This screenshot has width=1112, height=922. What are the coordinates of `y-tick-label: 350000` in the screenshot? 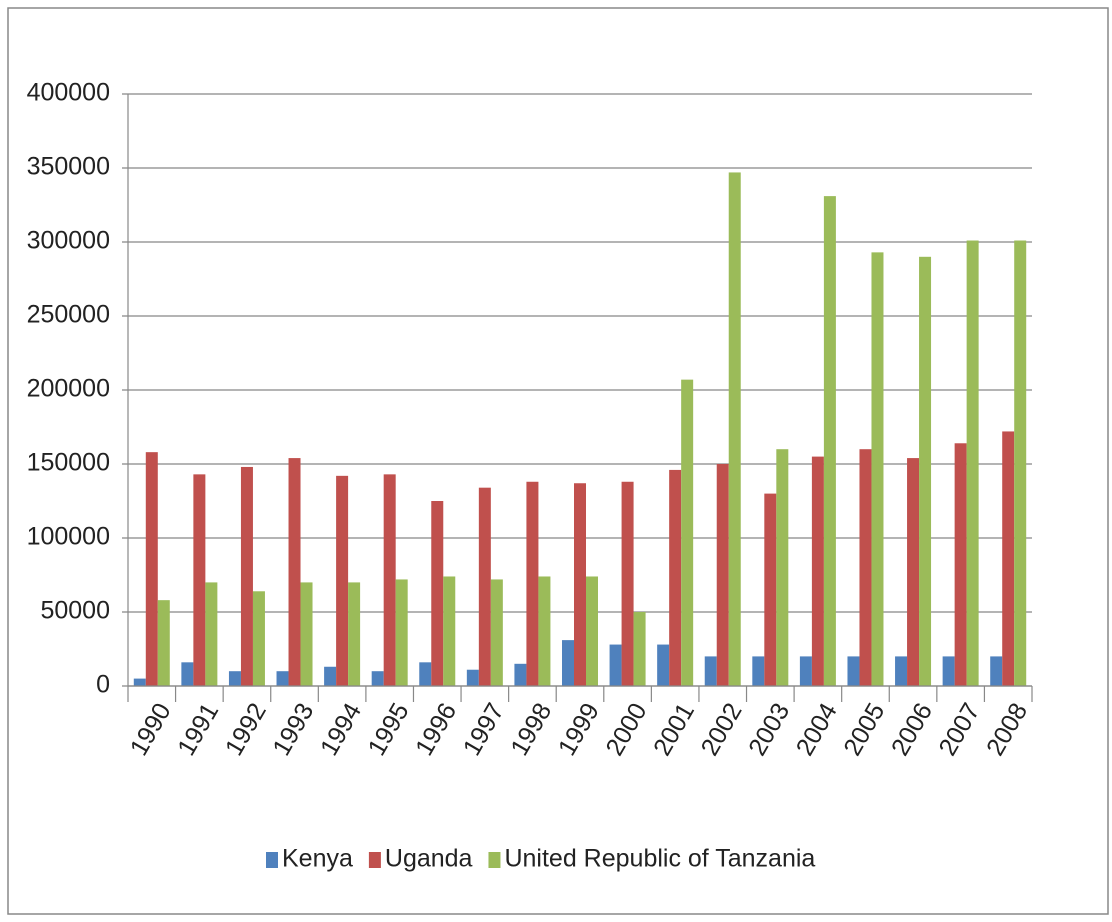 It's located at (68, 167).